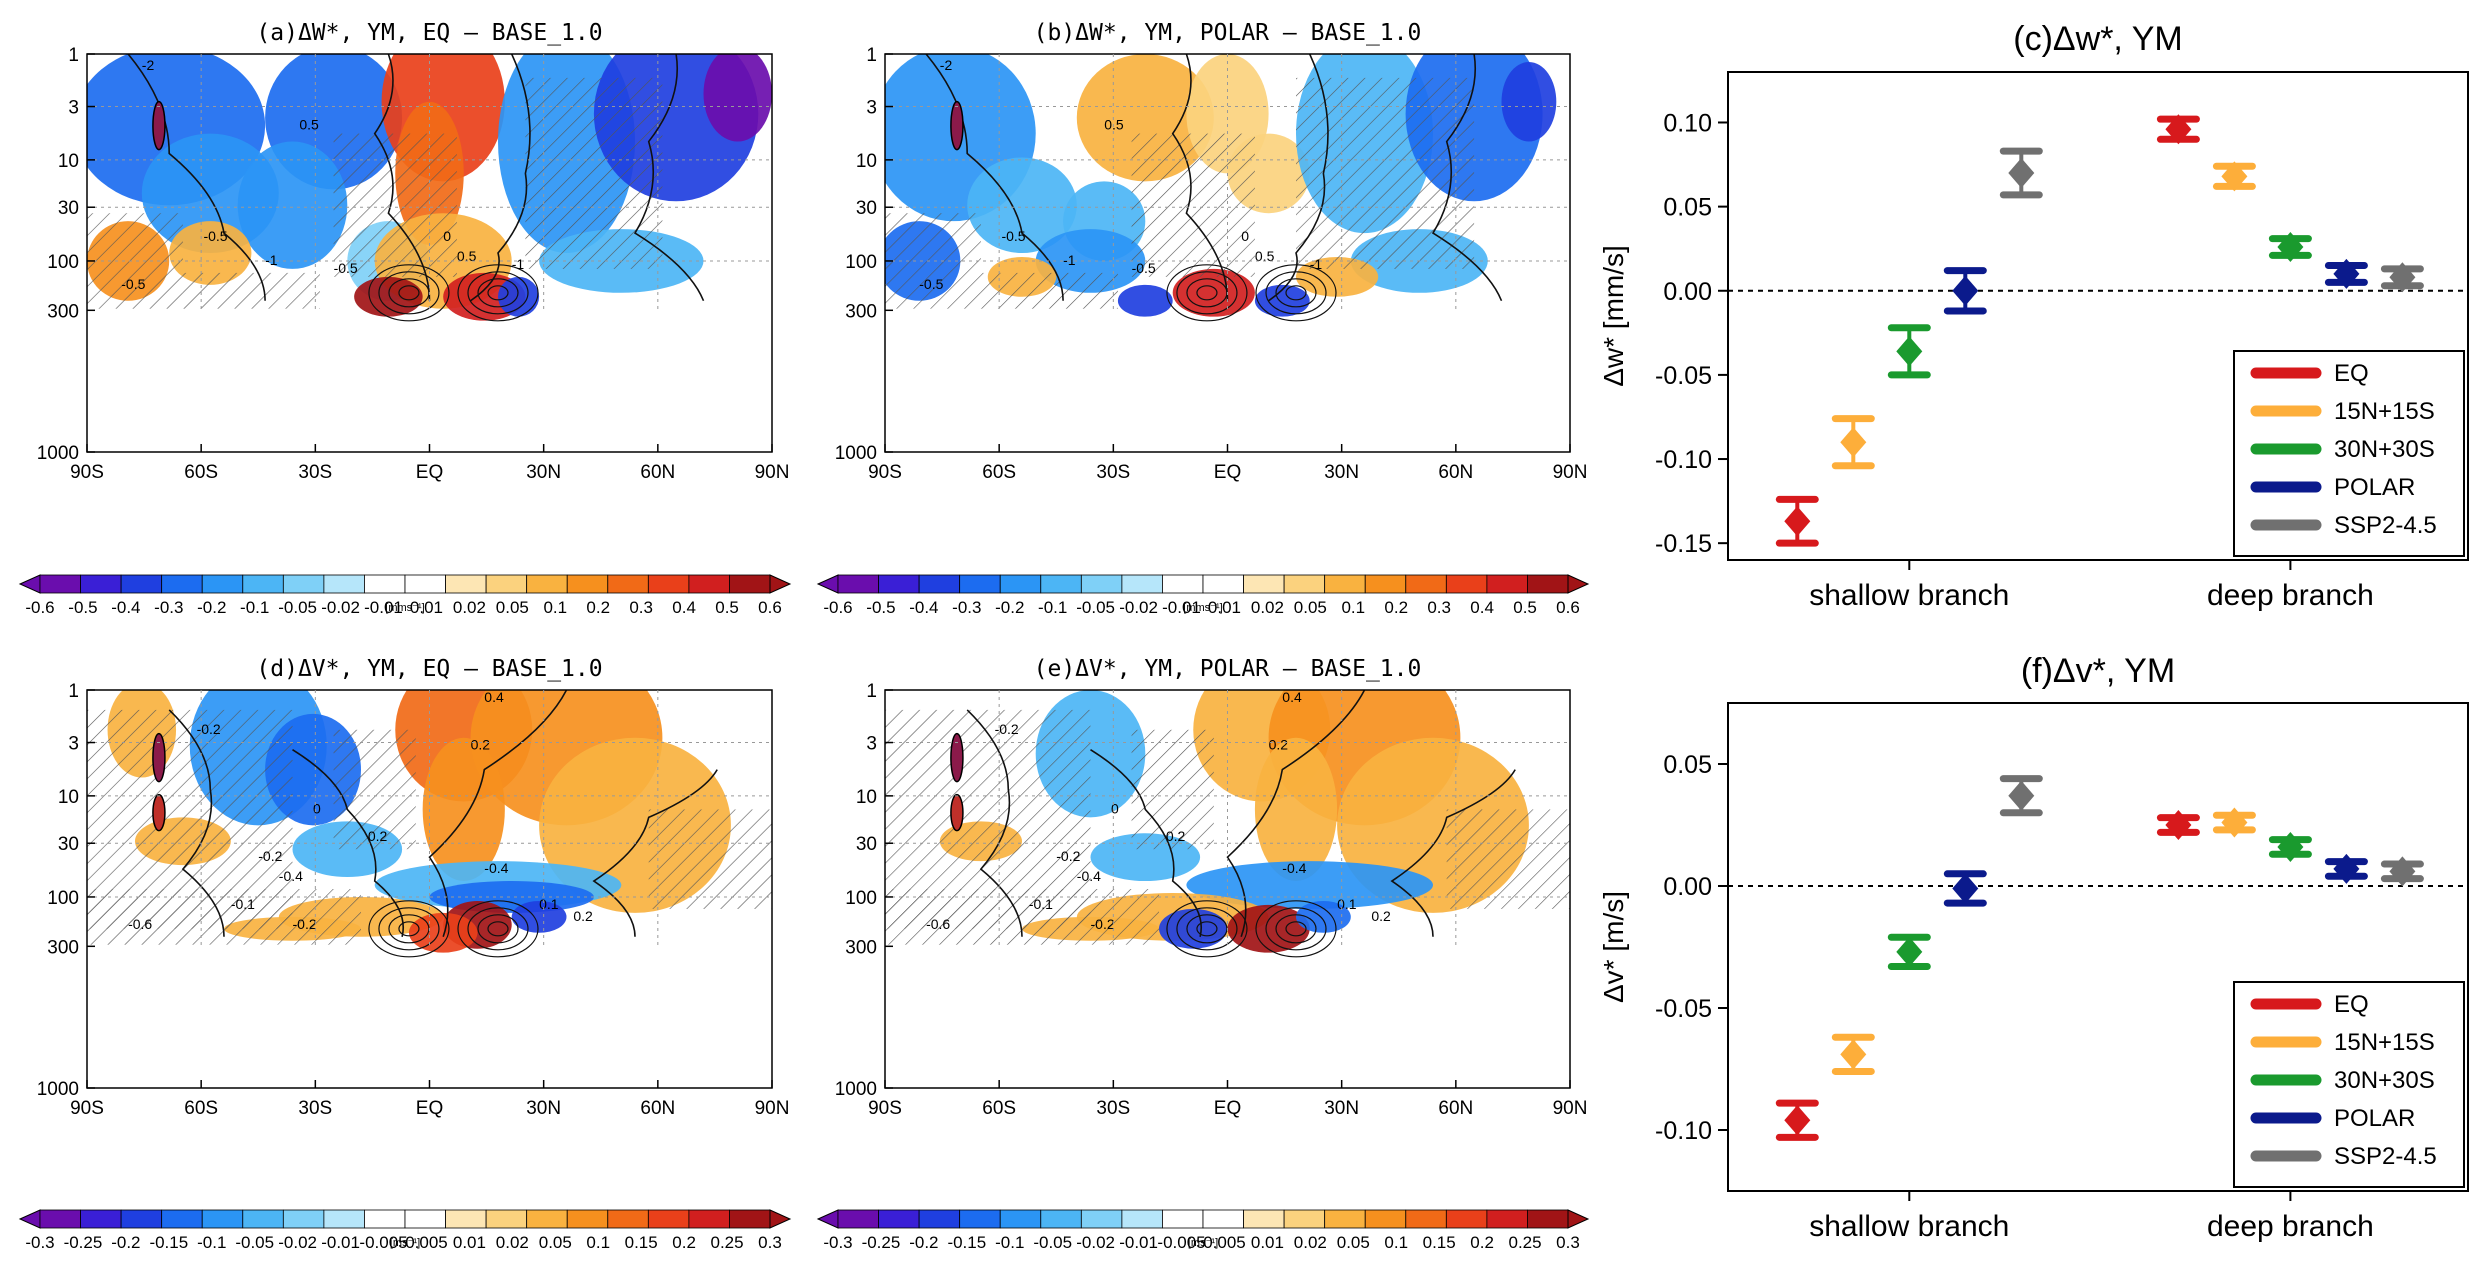  What do you see at coordinates (340, 607) in the screenshot?
I see `colorbar-label: -0.02` at bounding box center [340, 607].